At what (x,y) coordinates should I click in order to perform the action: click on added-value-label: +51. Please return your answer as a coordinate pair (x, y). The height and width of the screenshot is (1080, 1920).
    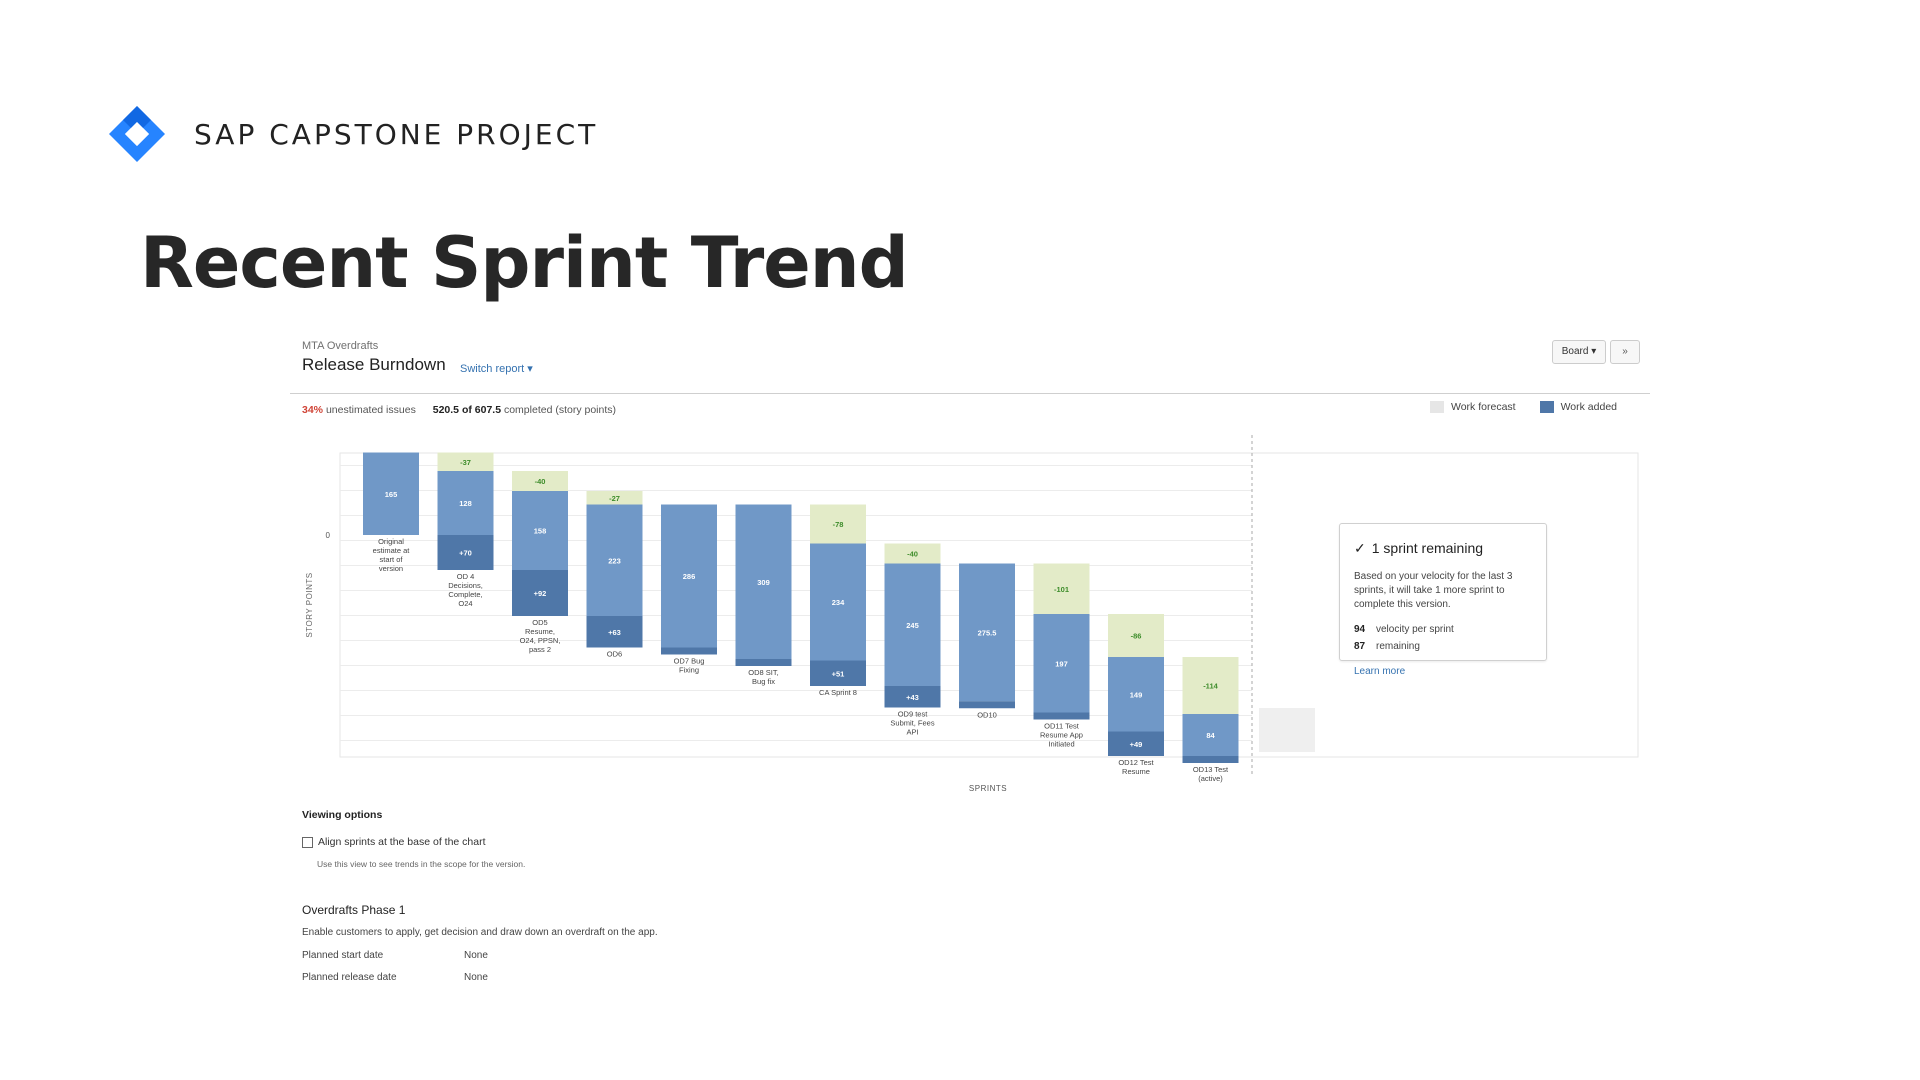
    Looking at the image, I should click on (838, 673).